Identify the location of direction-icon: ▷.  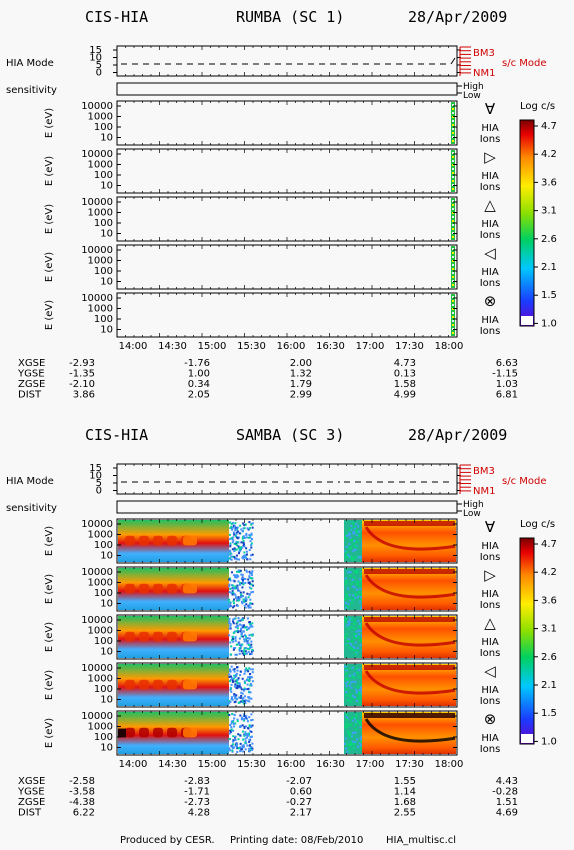
(490, 157).